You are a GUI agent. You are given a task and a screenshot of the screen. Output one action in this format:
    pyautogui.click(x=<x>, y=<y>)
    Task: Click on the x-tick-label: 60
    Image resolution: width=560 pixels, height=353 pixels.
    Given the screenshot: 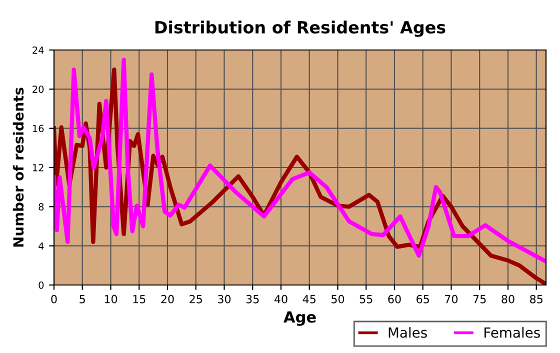 What is the action you would take?
    pyautogui.click(x=394, y=299)
    